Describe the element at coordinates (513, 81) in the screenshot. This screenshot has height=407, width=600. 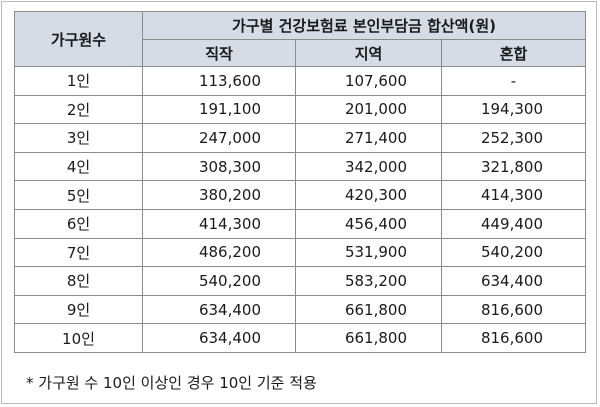
I see `mixed-premium-cell: -` at that location.